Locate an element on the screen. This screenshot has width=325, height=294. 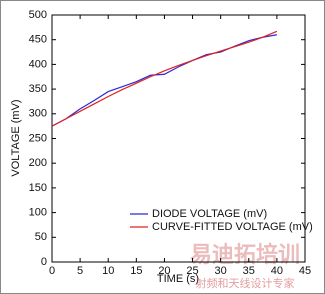
y-tick-label: 50 is located at coordinates (41, 237).